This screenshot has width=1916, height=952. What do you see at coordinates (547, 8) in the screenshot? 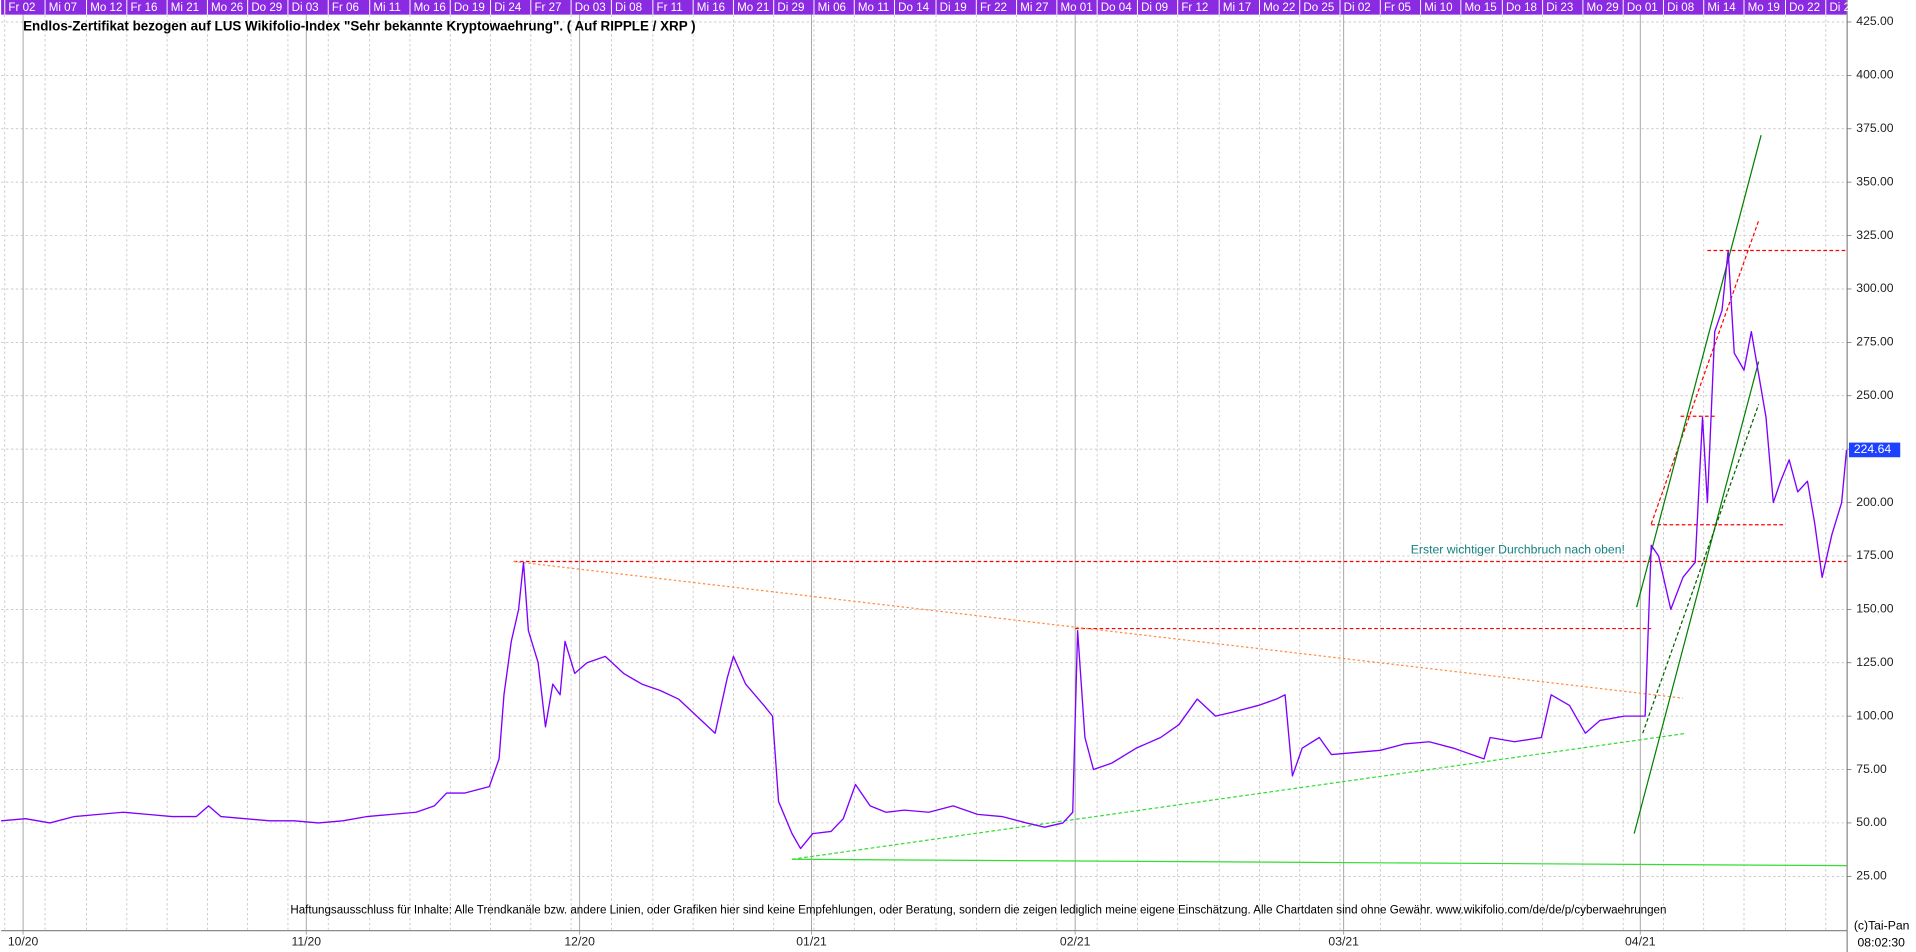
I see `top-date-label: Fr 27` at bounding box center [547, 8].